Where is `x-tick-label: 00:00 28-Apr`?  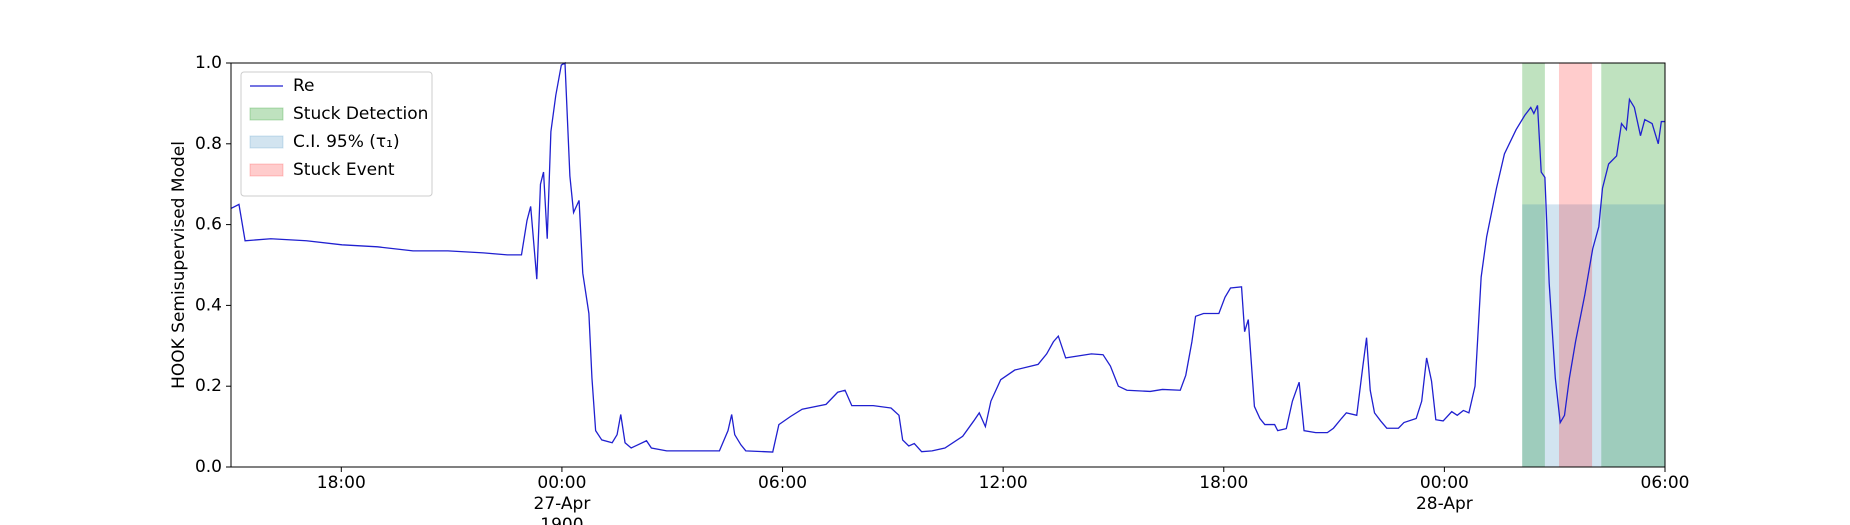
x-tick-label: 00:00 28-Apr is located at coordinates (1444, 493).